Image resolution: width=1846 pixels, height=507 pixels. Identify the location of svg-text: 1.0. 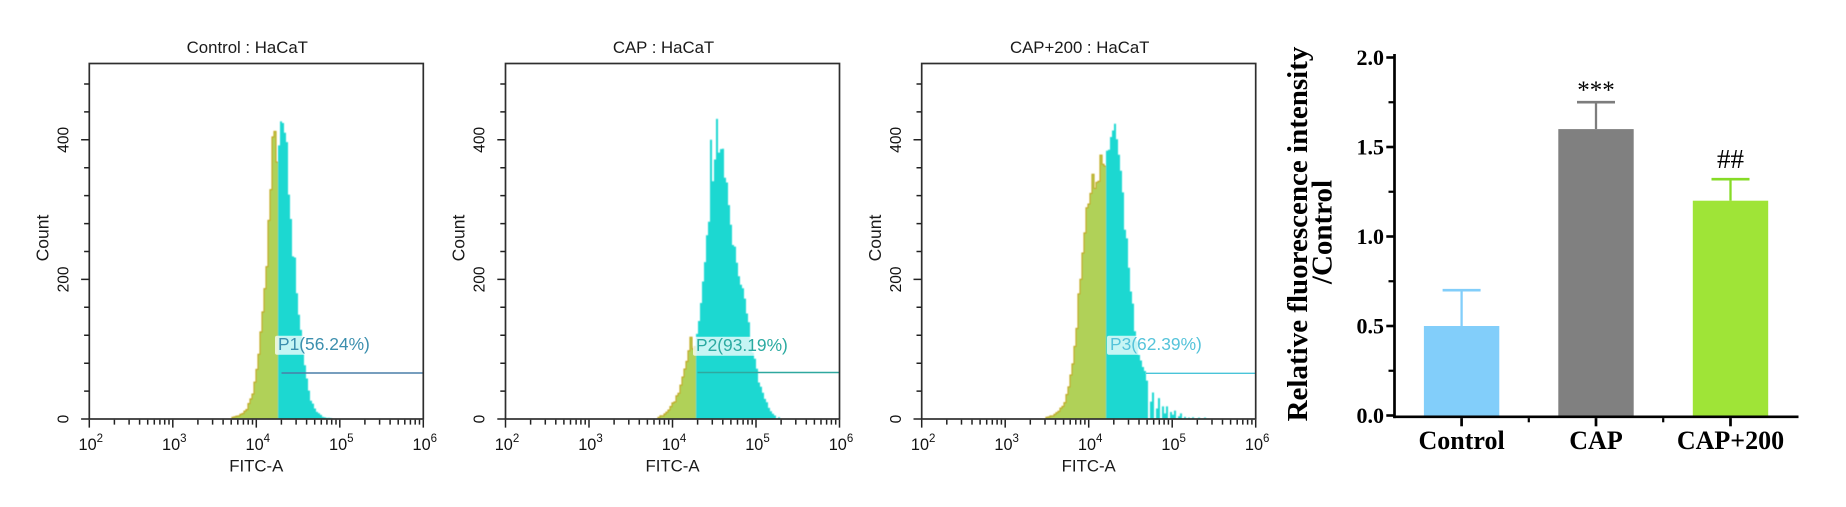
(1371, 236).